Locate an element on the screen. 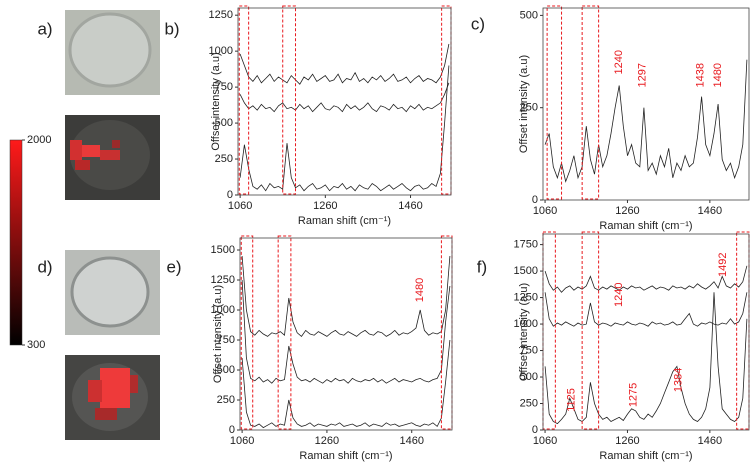 The height and width of the screenshot is (468, 750). panel-label: b) is located at coordinates (171, 28).